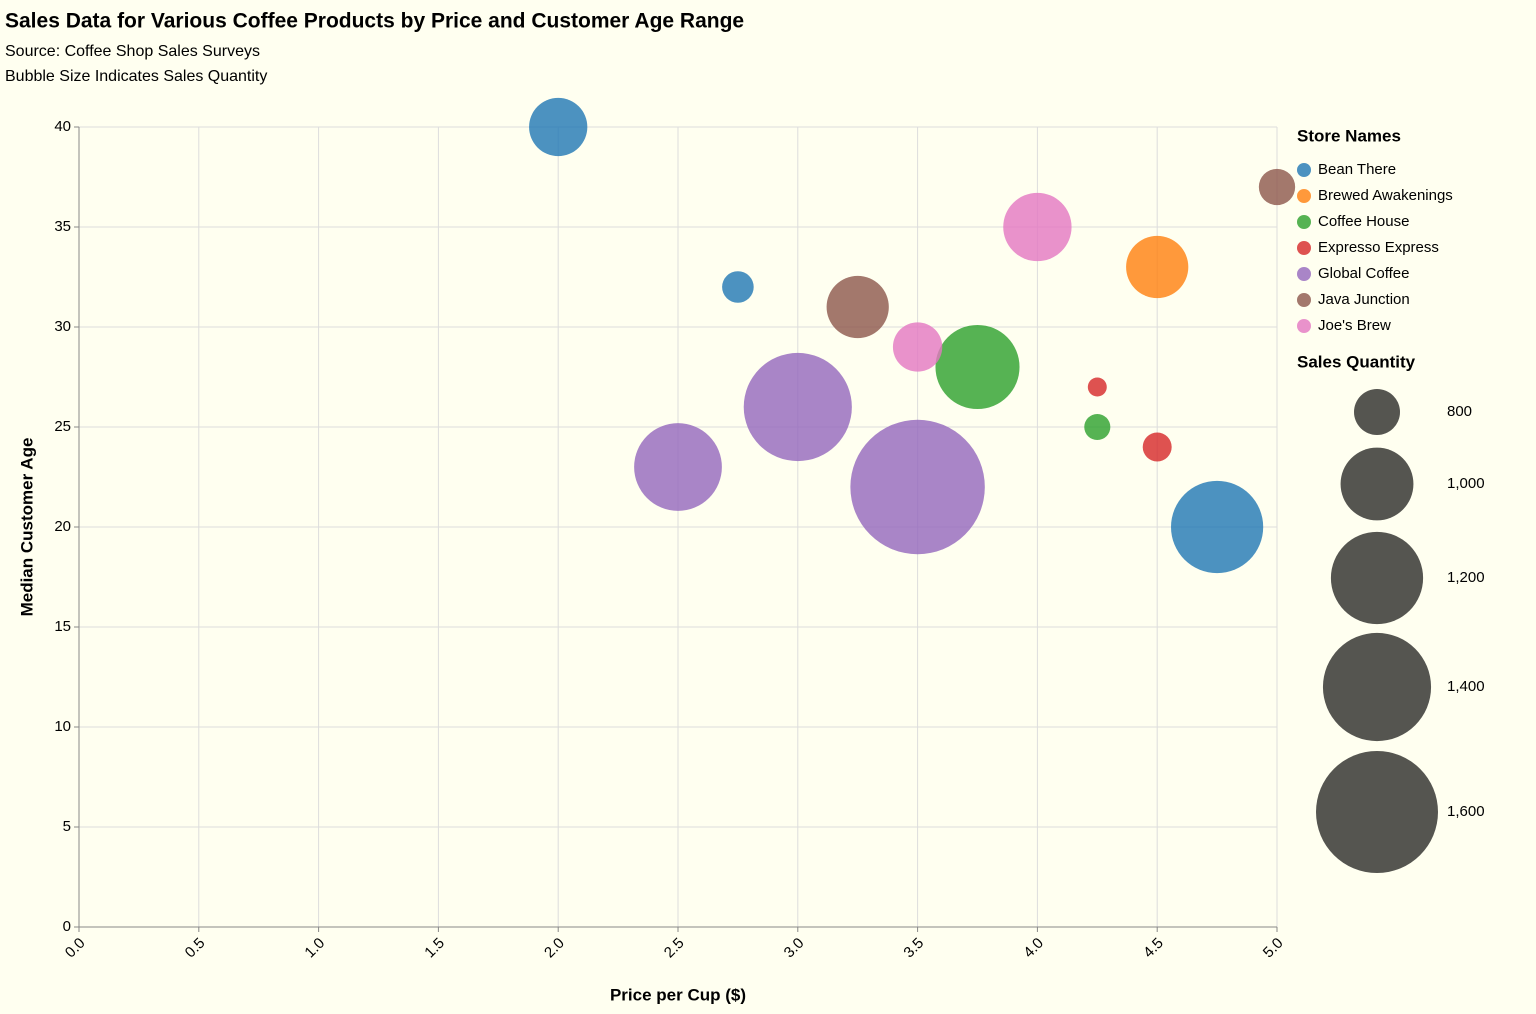 The height and width of the screenshot is (1014, 1536). What do you see at coordinates (1459, 411) in the screenshot?
I see `size-legend-label: 800` at bounding box center [1459, 411].